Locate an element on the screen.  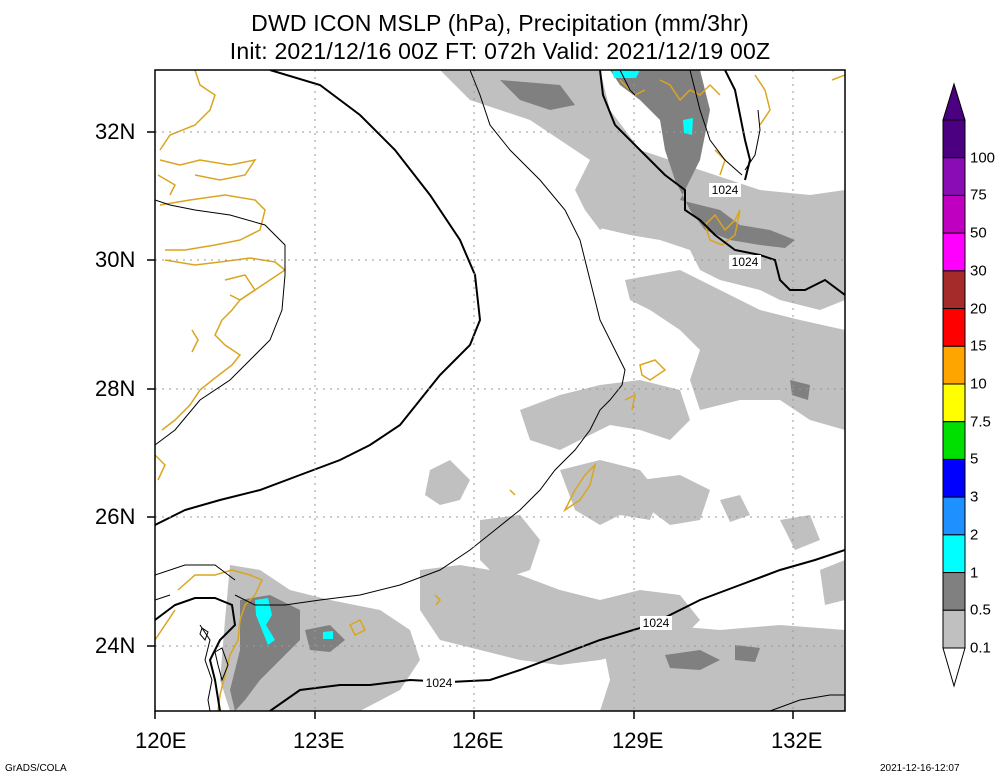
lon-label-132e: 132E is located at coordinates (797, 740).